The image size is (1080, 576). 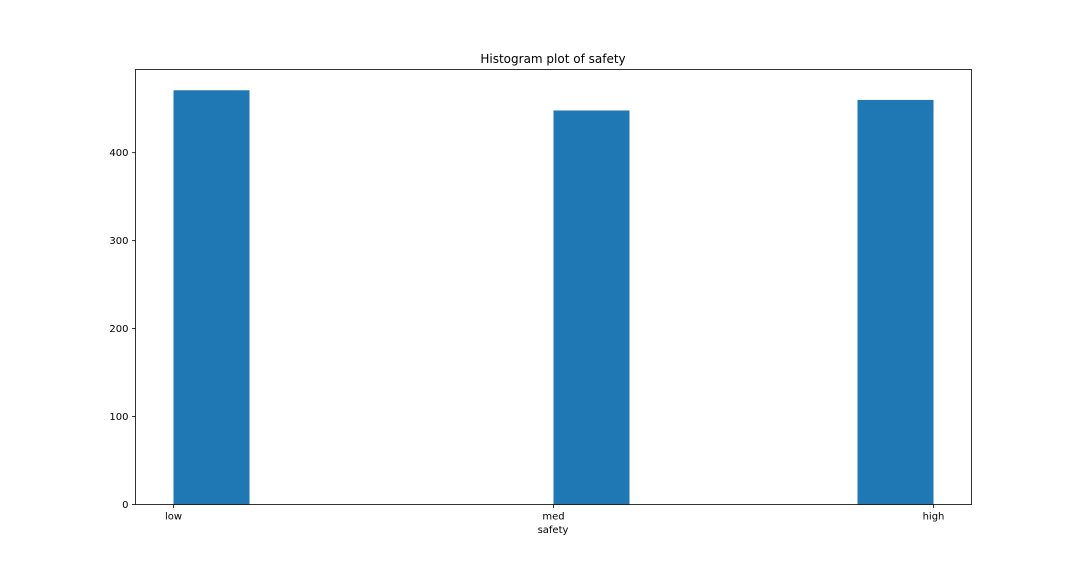 What do you see at coordinates (125, 505) in the screenshot?
I see `y-tick-label: 0` at bounding box center [125, 505].